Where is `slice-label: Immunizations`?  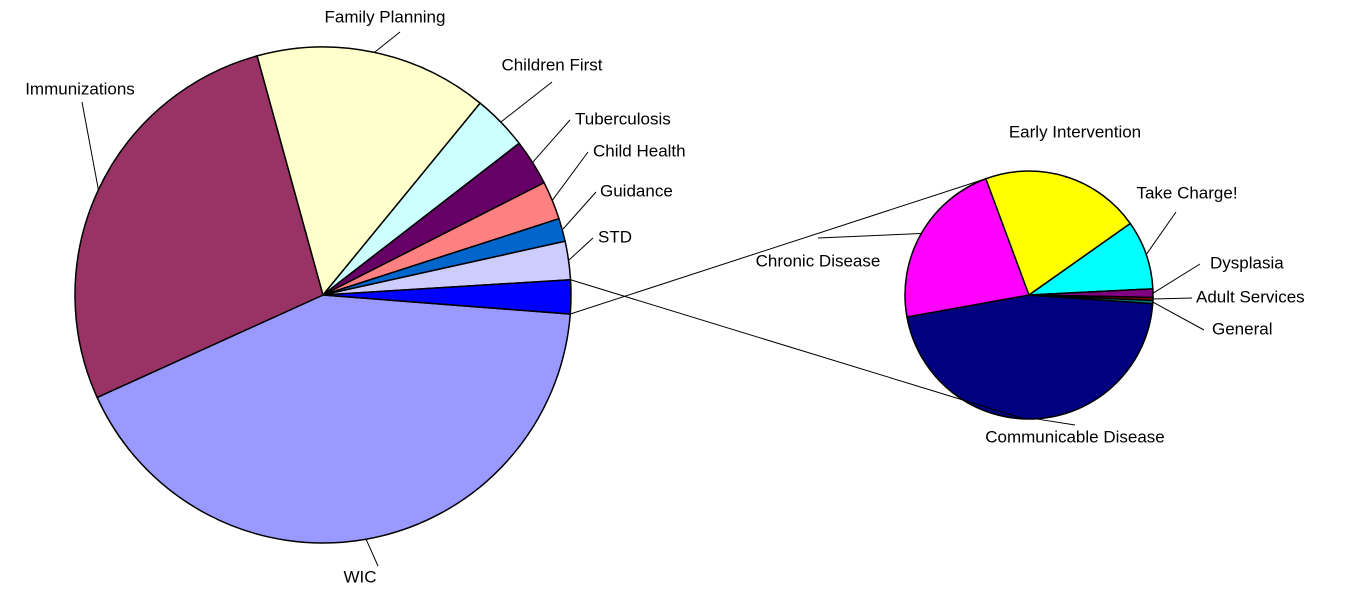 slice-label: Immunizations is located at coordinates (80, 88).